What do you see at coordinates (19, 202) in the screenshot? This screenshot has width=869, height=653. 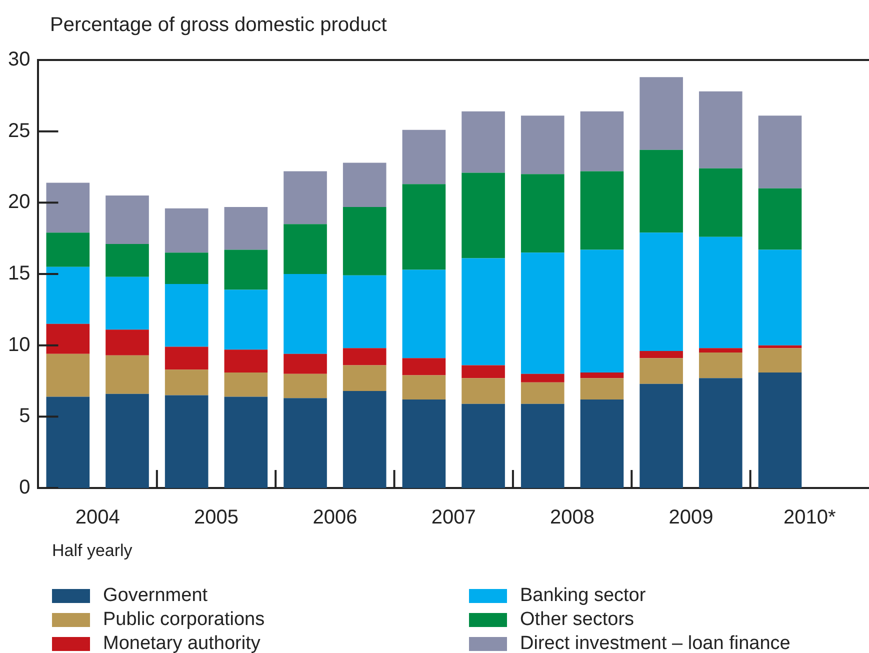 I see `y-tick-label: 20` at bounding box center [19, 202].